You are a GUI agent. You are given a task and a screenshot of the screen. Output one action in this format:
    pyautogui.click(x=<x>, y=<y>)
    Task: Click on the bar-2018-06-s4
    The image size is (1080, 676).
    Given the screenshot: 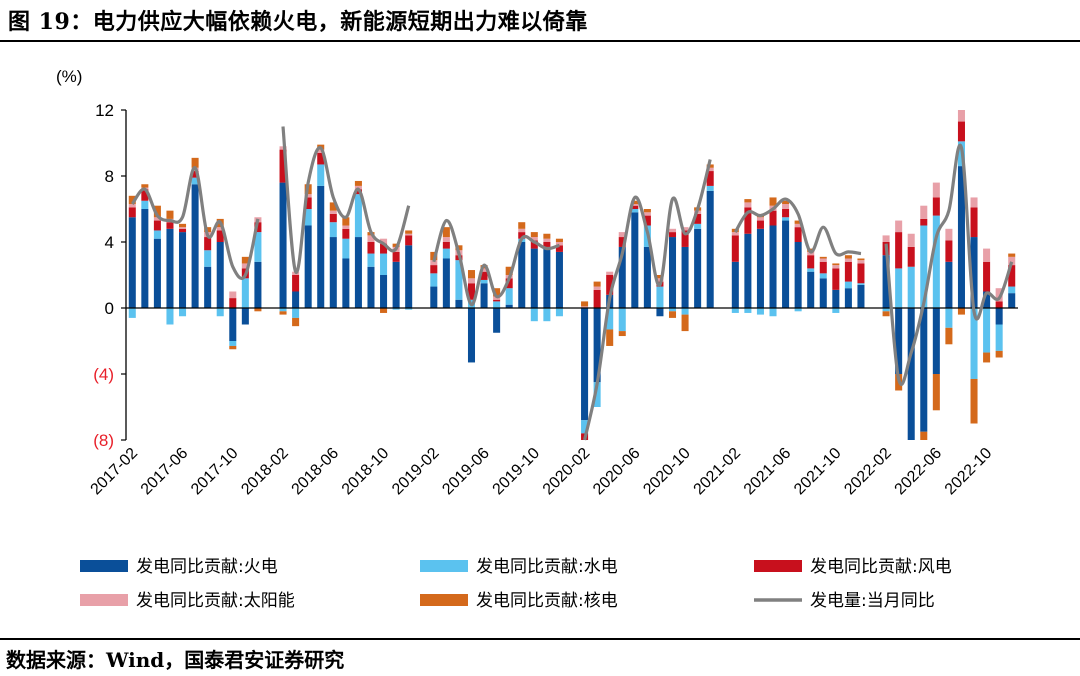 What is the action you would take?
    pyautogui.click(x=333, y=206)
    